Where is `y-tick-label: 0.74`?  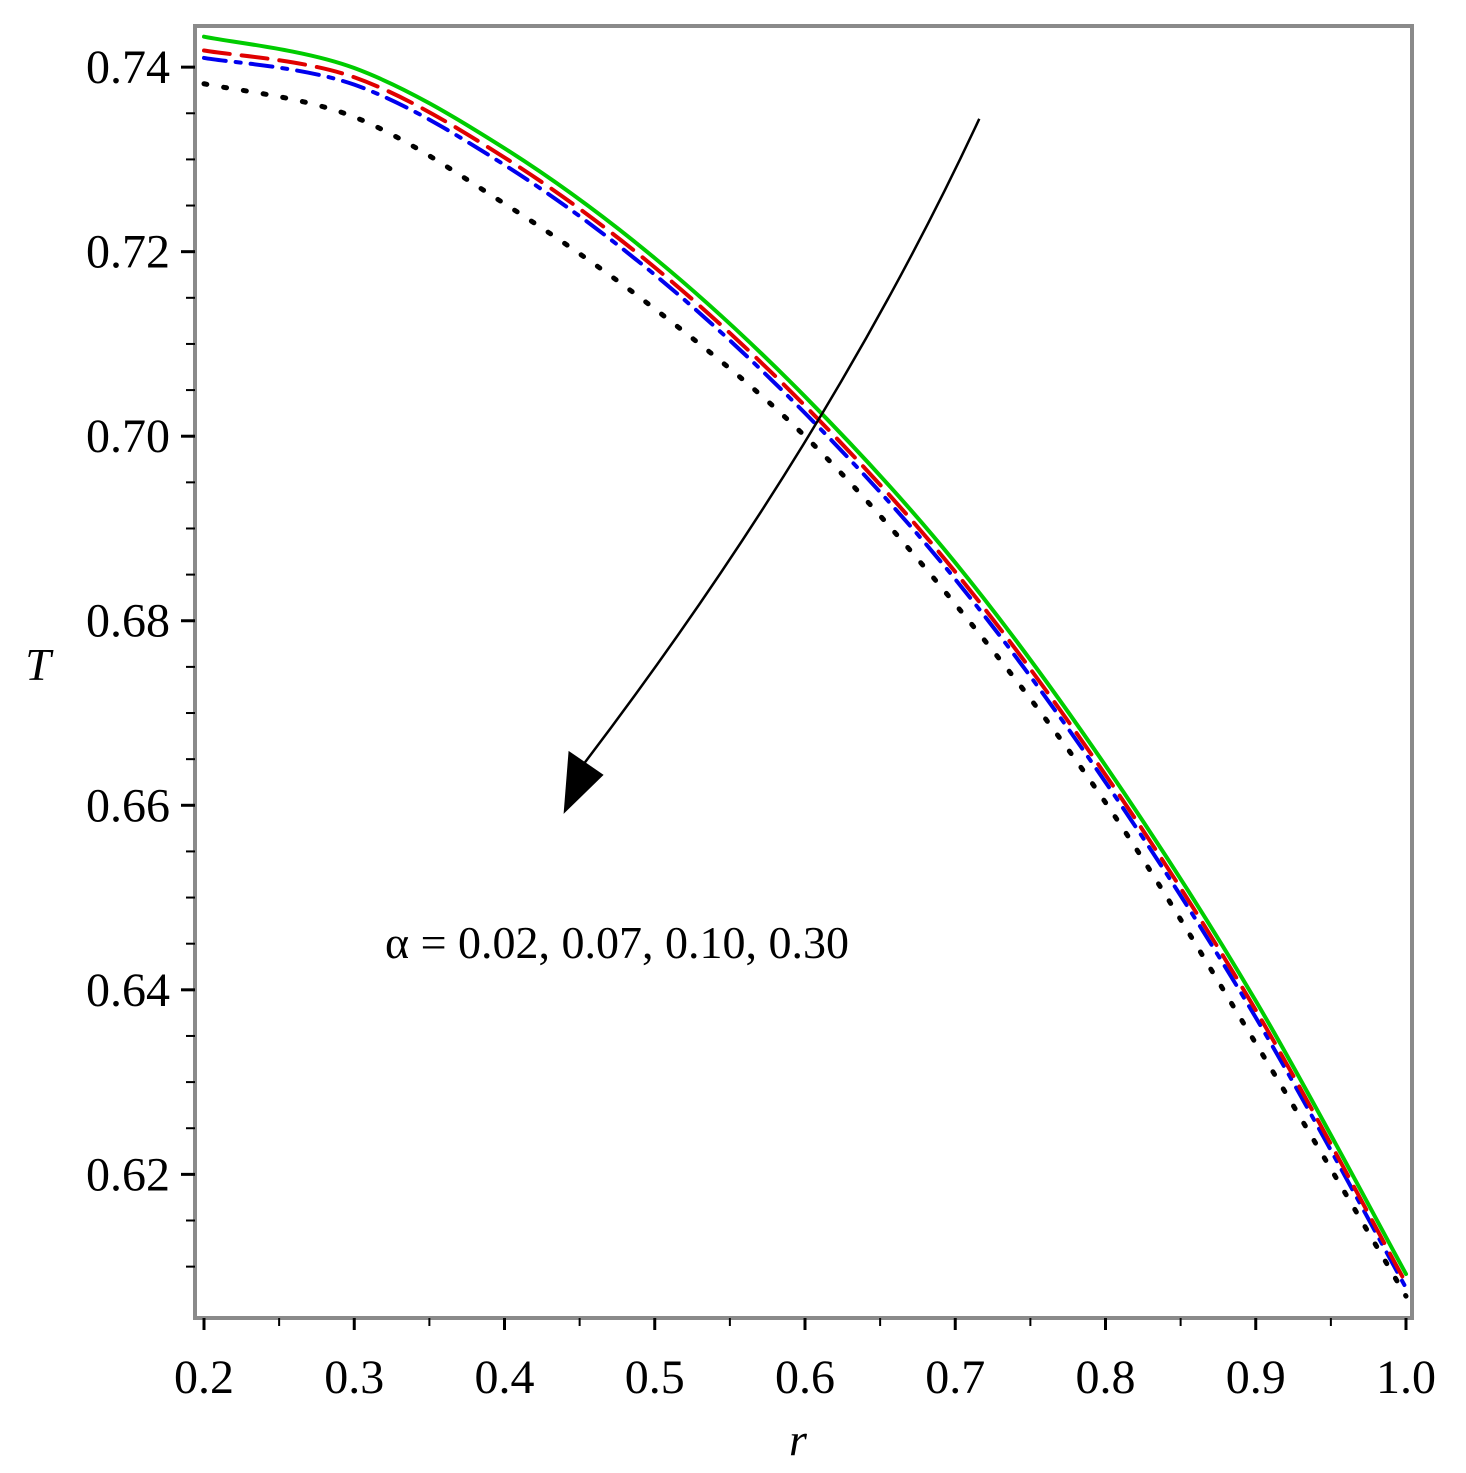 y-tick-label: 0.74 is located at coordinates (128, 67).